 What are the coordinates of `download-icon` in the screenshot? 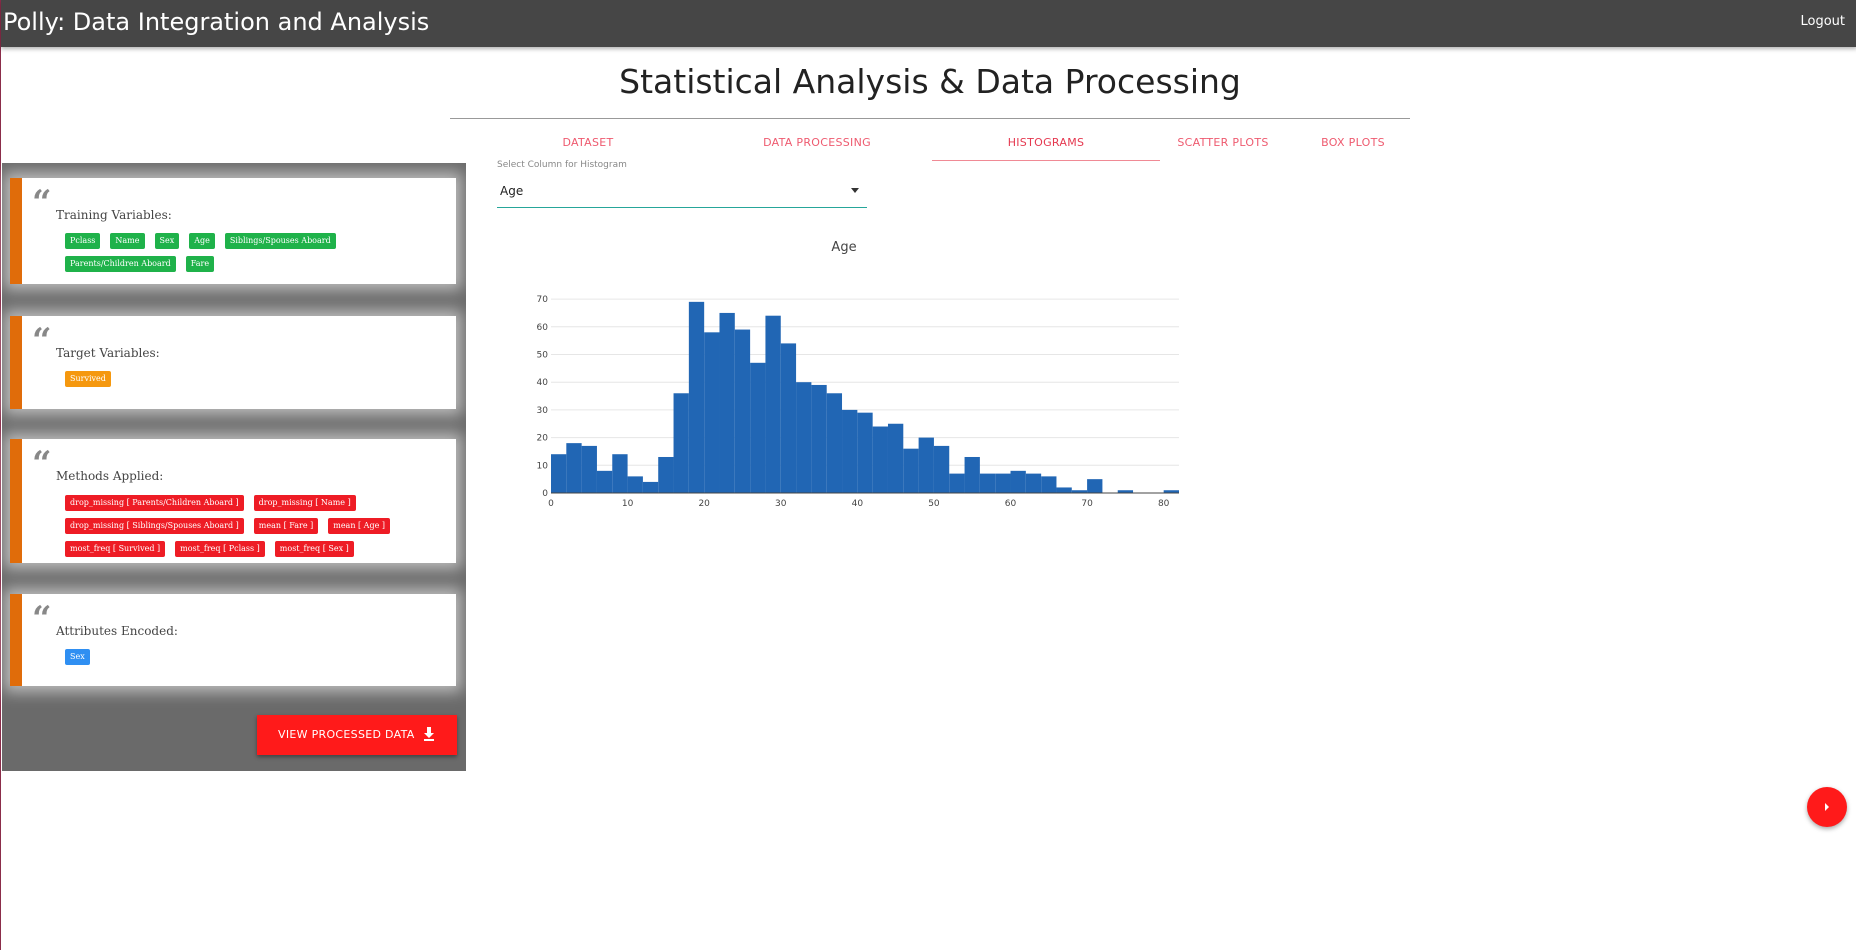 It's located at (429, 734).